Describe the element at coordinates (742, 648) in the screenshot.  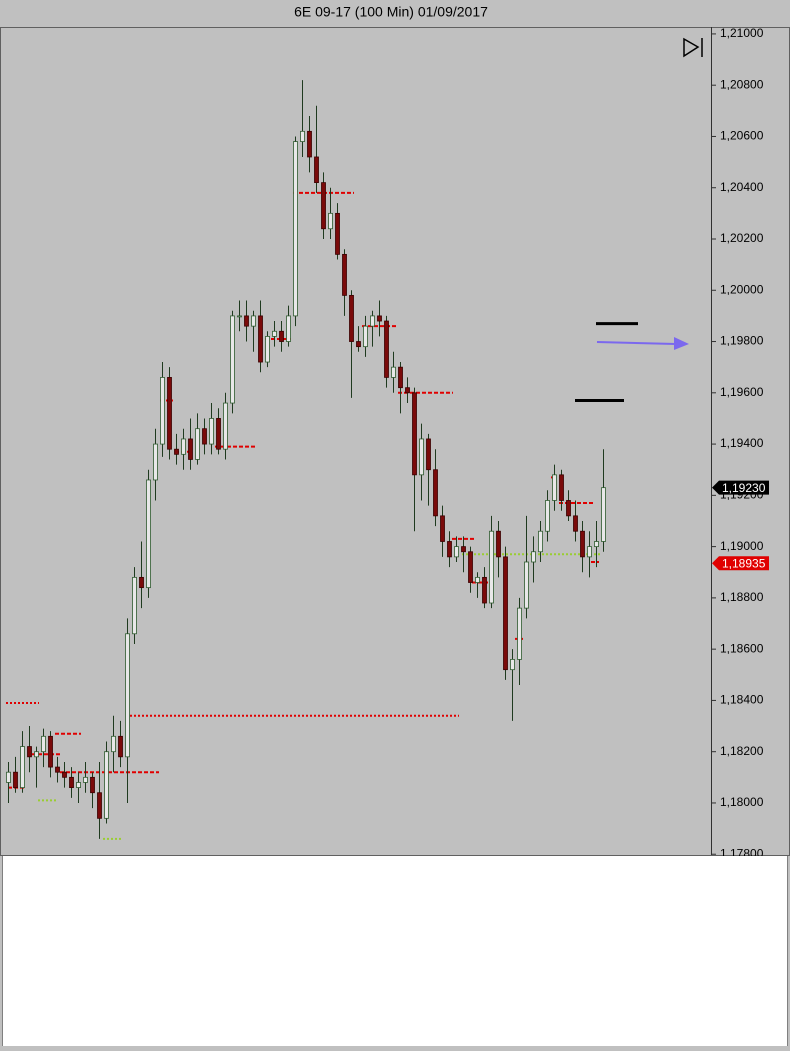
I see `y-tick-label: 1,18600` at that location.